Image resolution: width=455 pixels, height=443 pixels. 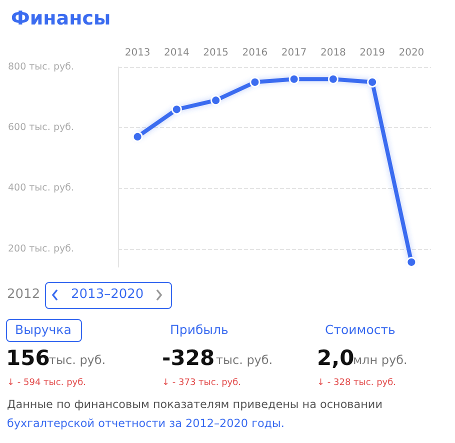 What do you see at coordinates (255, 53) in the screenshot?
I see `x-tick-label: 2016` at bounding box center [255, 53].